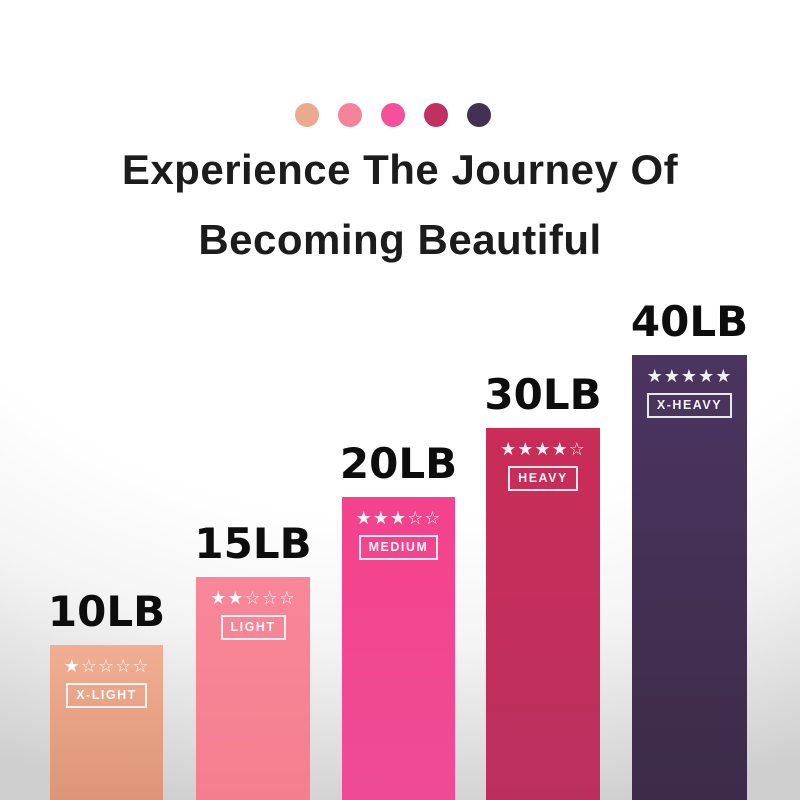 This screenshot has width=800, height=800. I want to click on dot-light-icon, so click(350, 115).